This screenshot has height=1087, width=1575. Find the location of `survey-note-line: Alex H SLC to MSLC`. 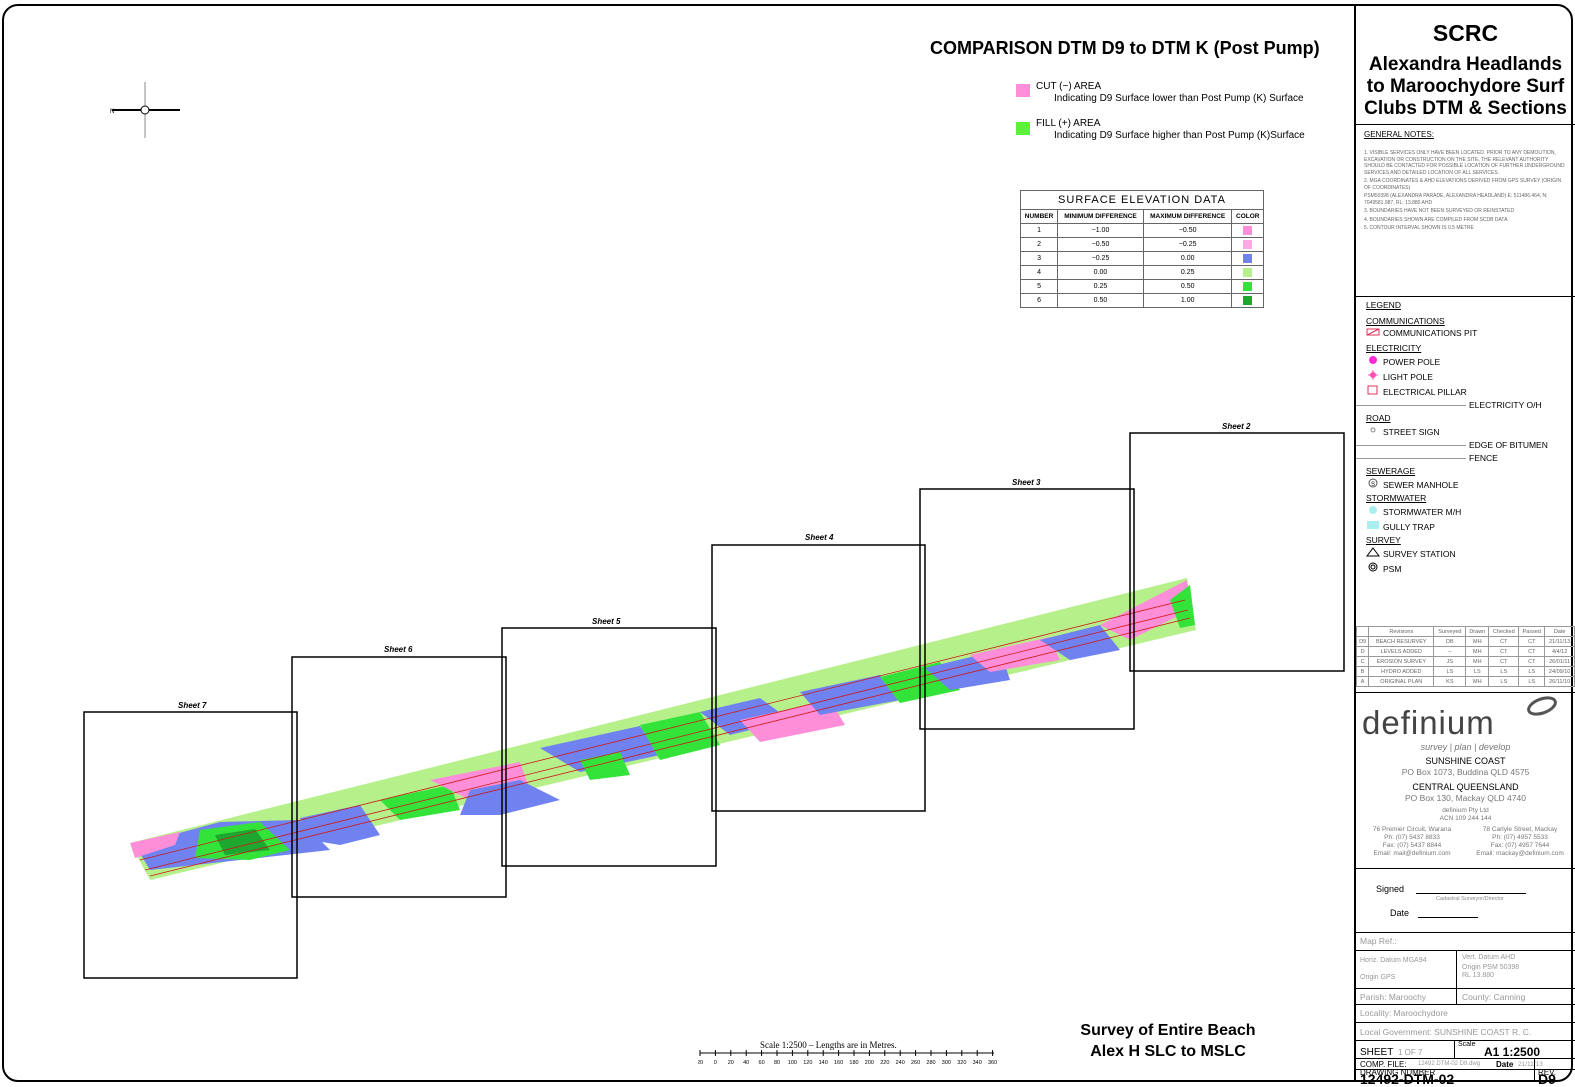

survey-note-line: Alex H SLC to MSLC is located at coordinates (1168, 1051).